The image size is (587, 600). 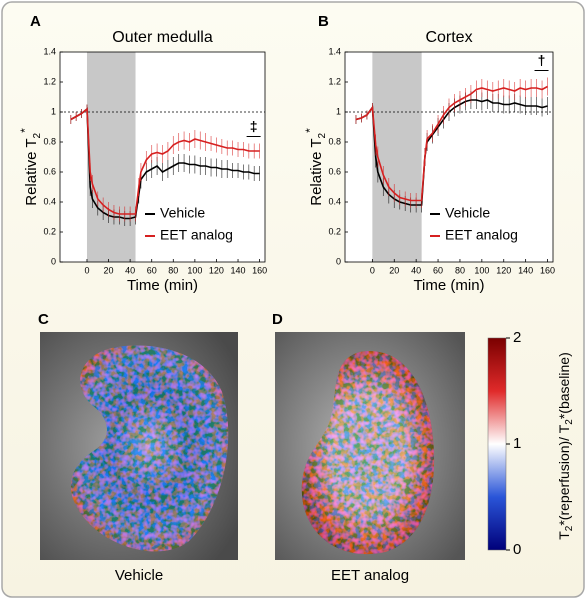 What do you see at coordinates (517, 443) in the screenshot?
I see `colorbar-tick-label: 1` at bounding box center [517, 443].